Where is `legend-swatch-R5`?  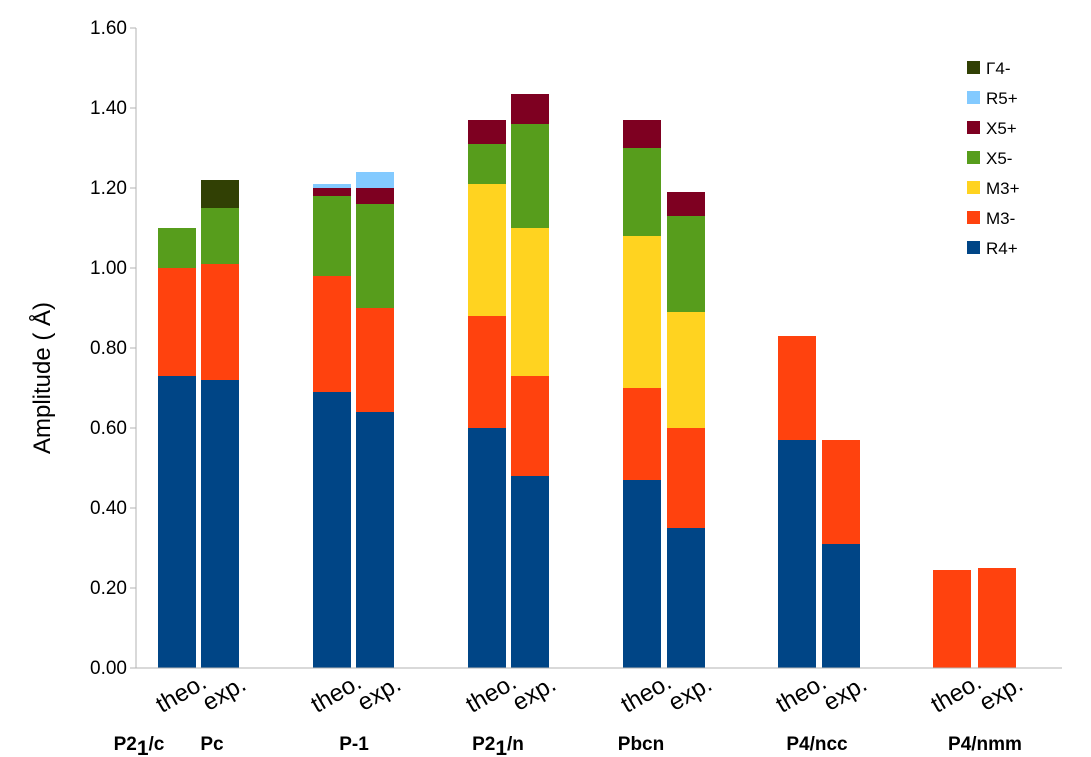
legend-swatch-R5 is located at coordinates (973, 97).